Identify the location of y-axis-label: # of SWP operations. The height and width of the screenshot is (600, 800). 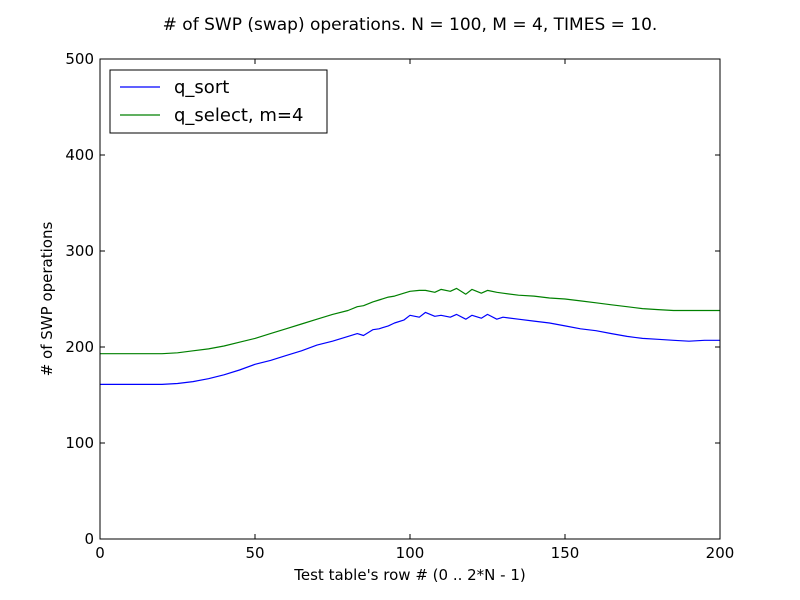
(47, 299).